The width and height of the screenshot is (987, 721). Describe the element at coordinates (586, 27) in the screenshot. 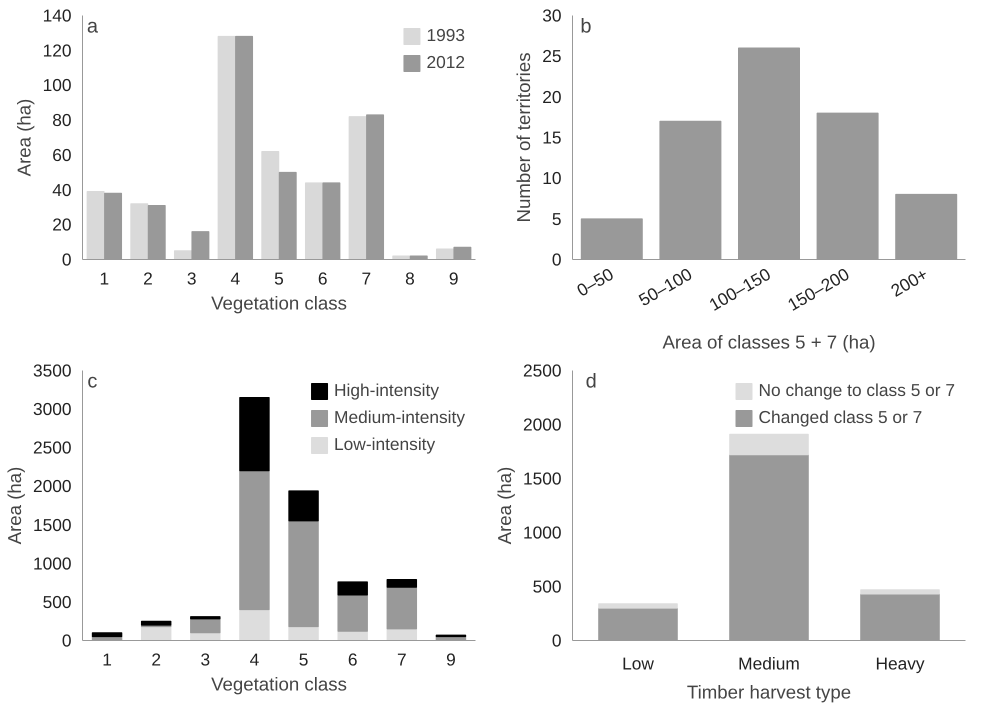

I see `chart-title: b` at that location.